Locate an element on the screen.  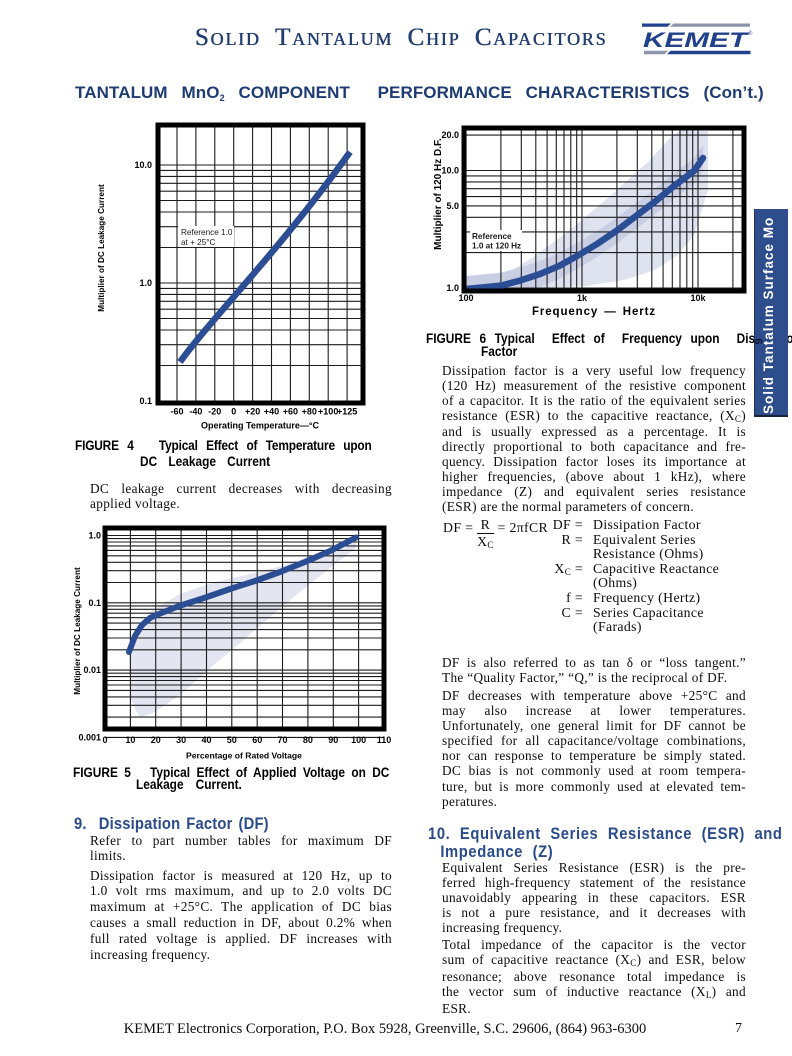
svg-text: 5.0 is located at coordinates (452, 206).